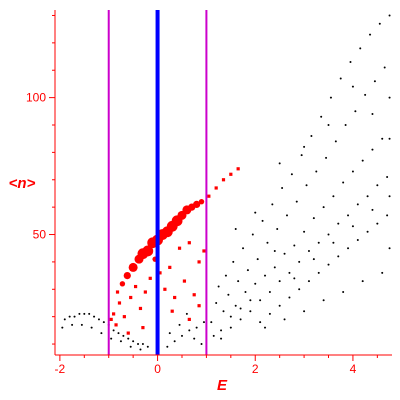 The image size is (400, 400). I want to click on x-tick-label: 0, so click(157, 369).